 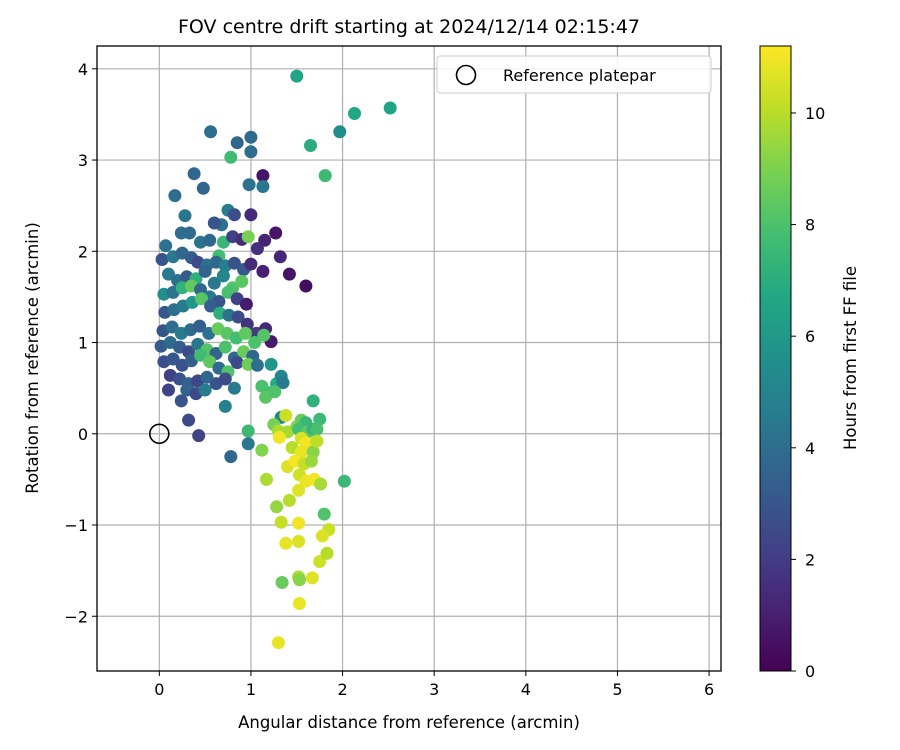 What do you see at coordinates (83, 343) in the screenshot?
I see `y-tick-label: 1` at bounding box center [83, 343].